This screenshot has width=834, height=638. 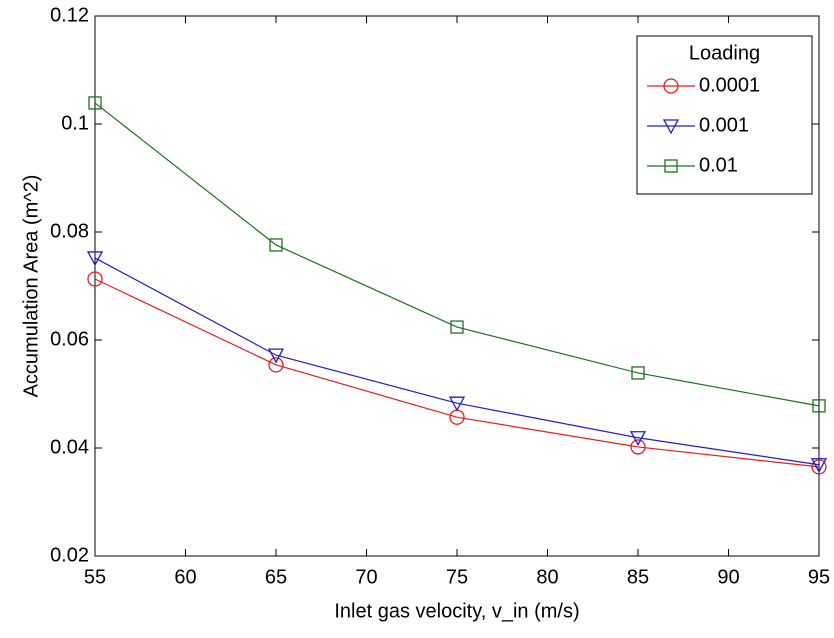 I want to click on y-tick-label: 0.1, so click(x=75, y=123).